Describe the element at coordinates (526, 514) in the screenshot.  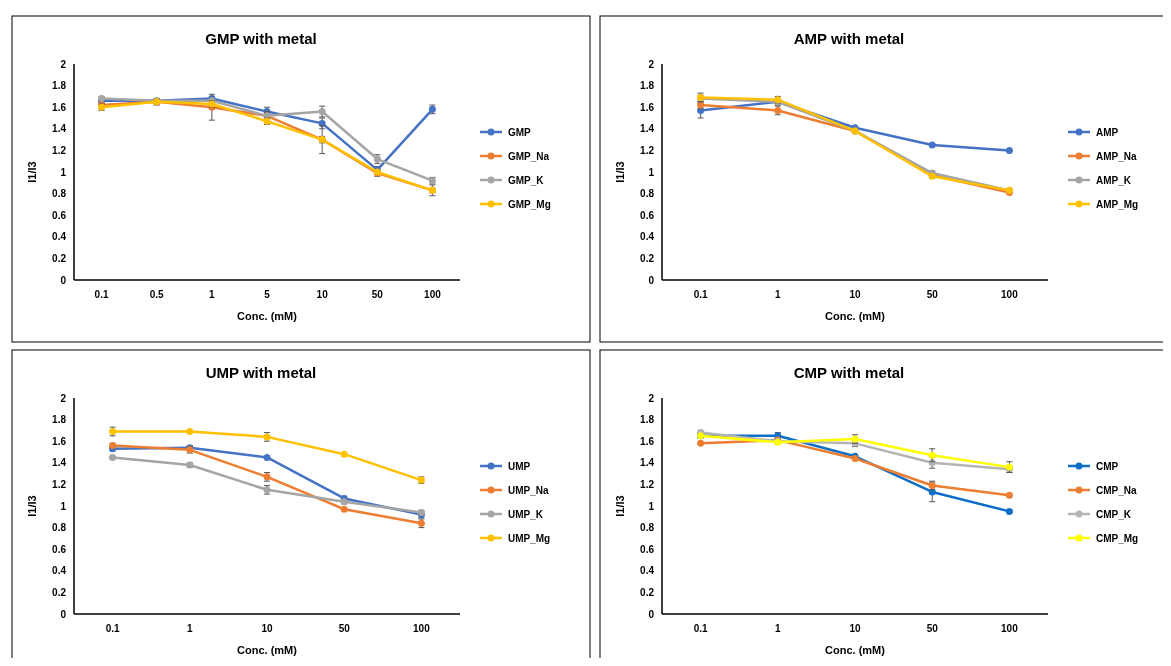
I see `legend-label: UMP_K` at that location.